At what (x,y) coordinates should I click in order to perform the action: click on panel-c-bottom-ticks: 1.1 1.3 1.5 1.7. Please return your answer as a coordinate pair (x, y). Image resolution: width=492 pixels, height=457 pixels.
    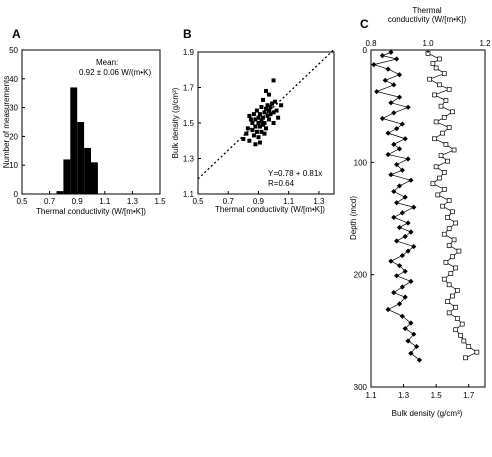
    Looking at the image, I should click on (420, 392).